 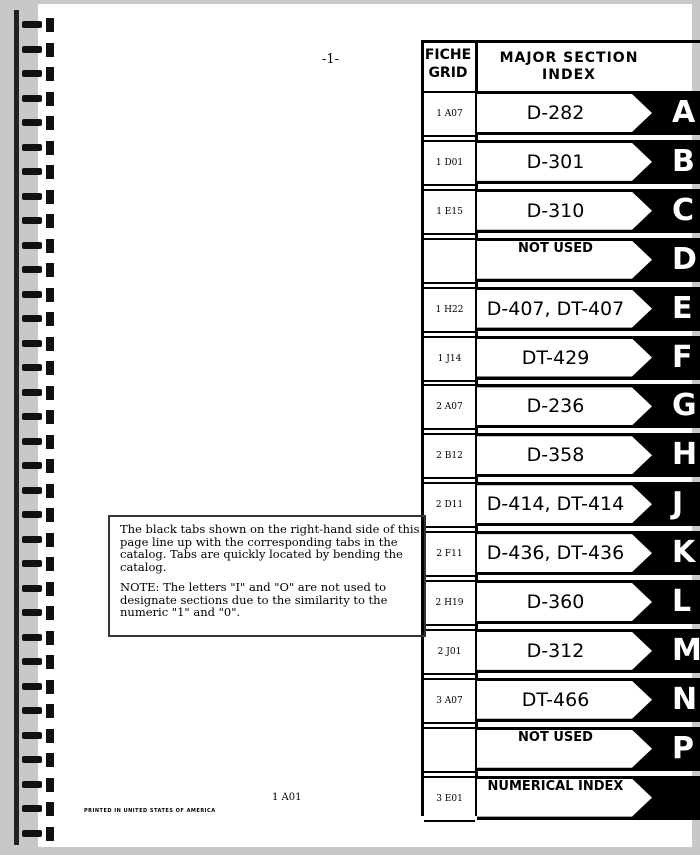 I want to click on section-label: DT-429, so click(x=564, y=357).